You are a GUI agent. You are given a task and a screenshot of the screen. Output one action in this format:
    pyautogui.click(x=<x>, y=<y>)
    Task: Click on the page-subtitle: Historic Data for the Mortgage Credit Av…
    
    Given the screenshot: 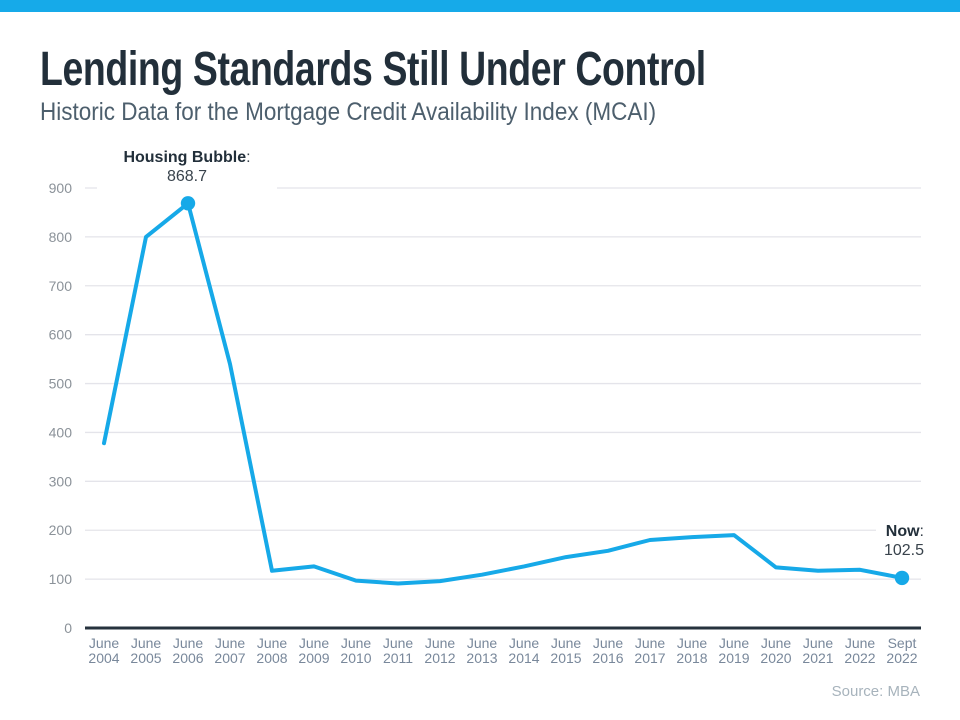 What is the action you would take?
    pyautogui.click(x=348, y=112)
    